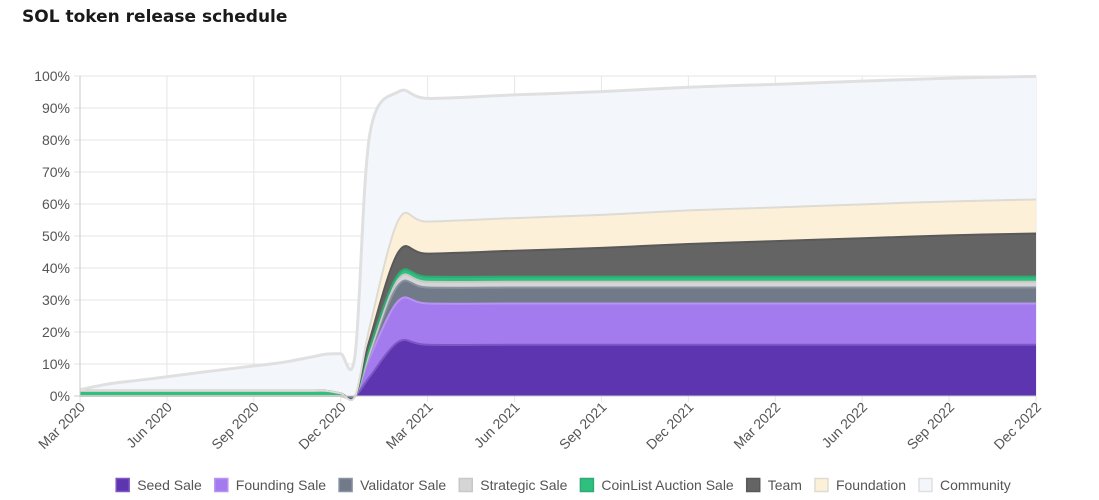 The height and width of the screenshot is (500, 1099). What do you see at coordinates (169, 485) in the screenshot?
I see `legend-label-seed-sale: Seed Sale` at bounding box center [169, 485].